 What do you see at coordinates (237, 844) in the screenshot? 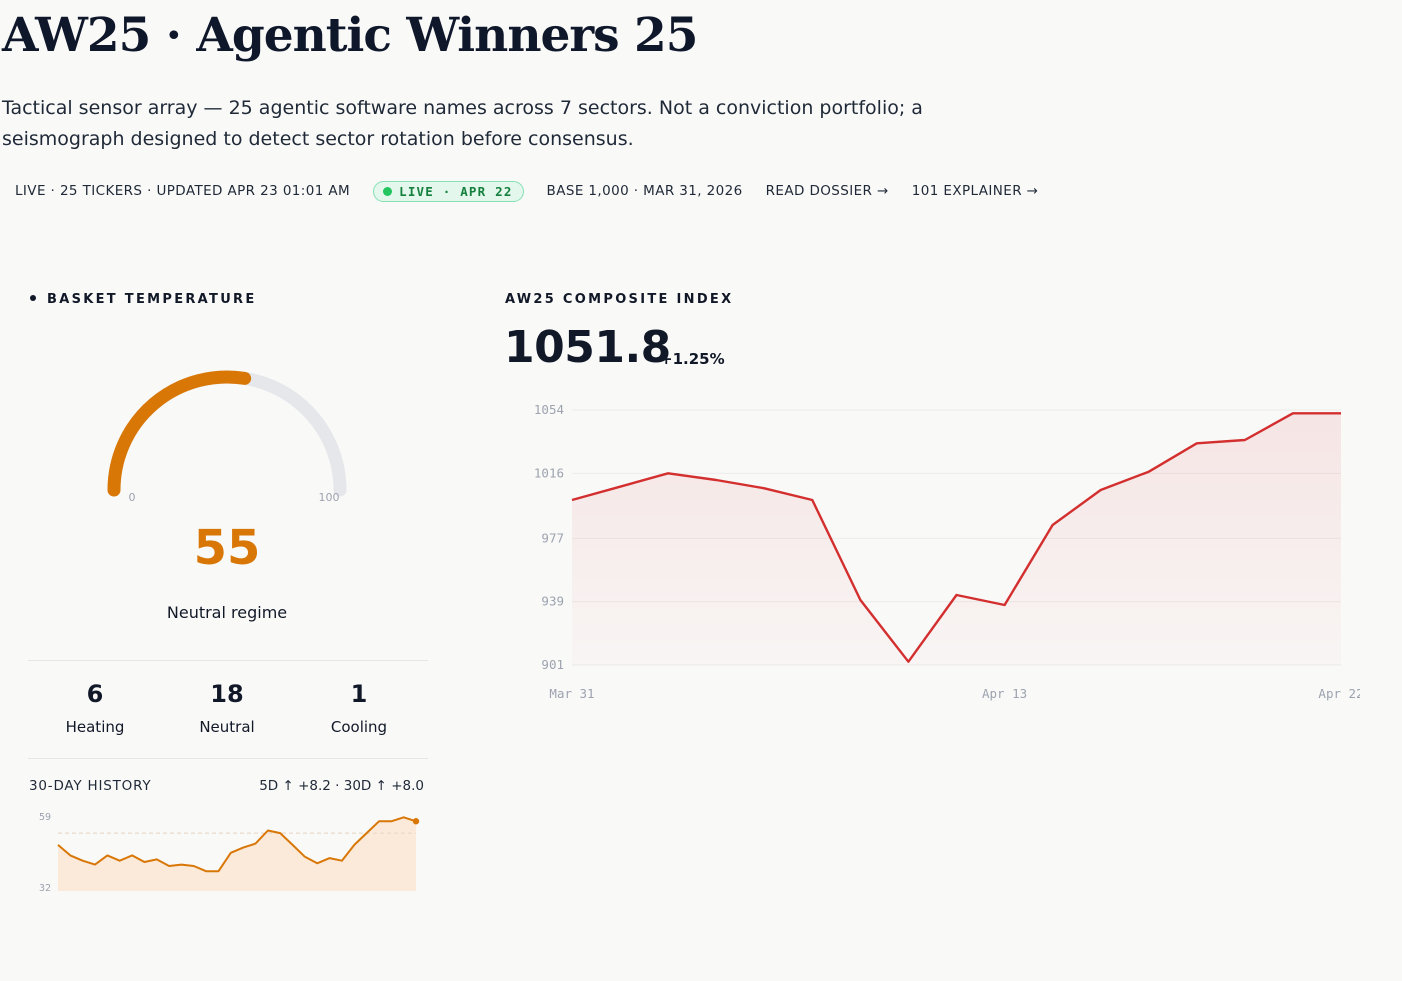
I see `history-line` at bounding box center [237, 844].